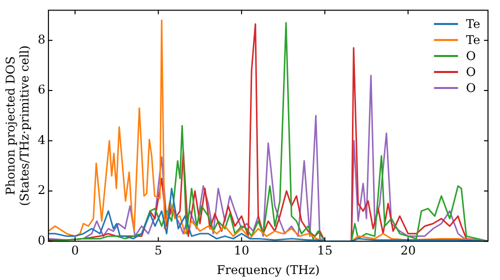  I want to click on x-axis-title: Frequency (THz), so click(268, 269).